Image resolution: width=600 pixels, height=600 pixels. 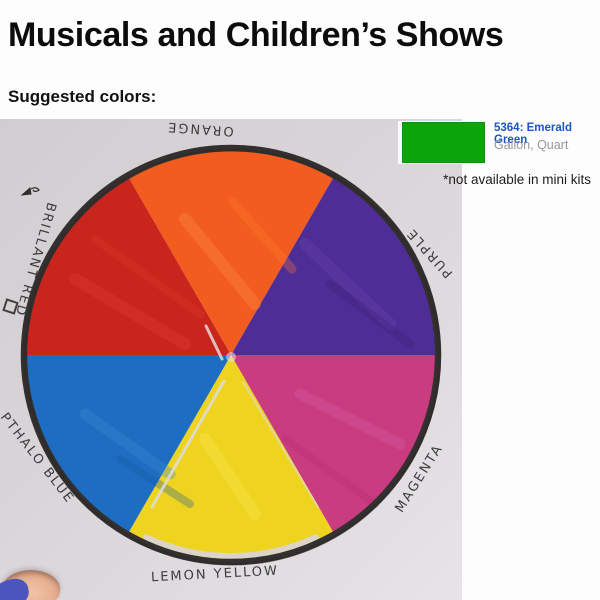 I want to click on swatch-name-link: 5364: Emerald Green, so click(x=533, y=134).